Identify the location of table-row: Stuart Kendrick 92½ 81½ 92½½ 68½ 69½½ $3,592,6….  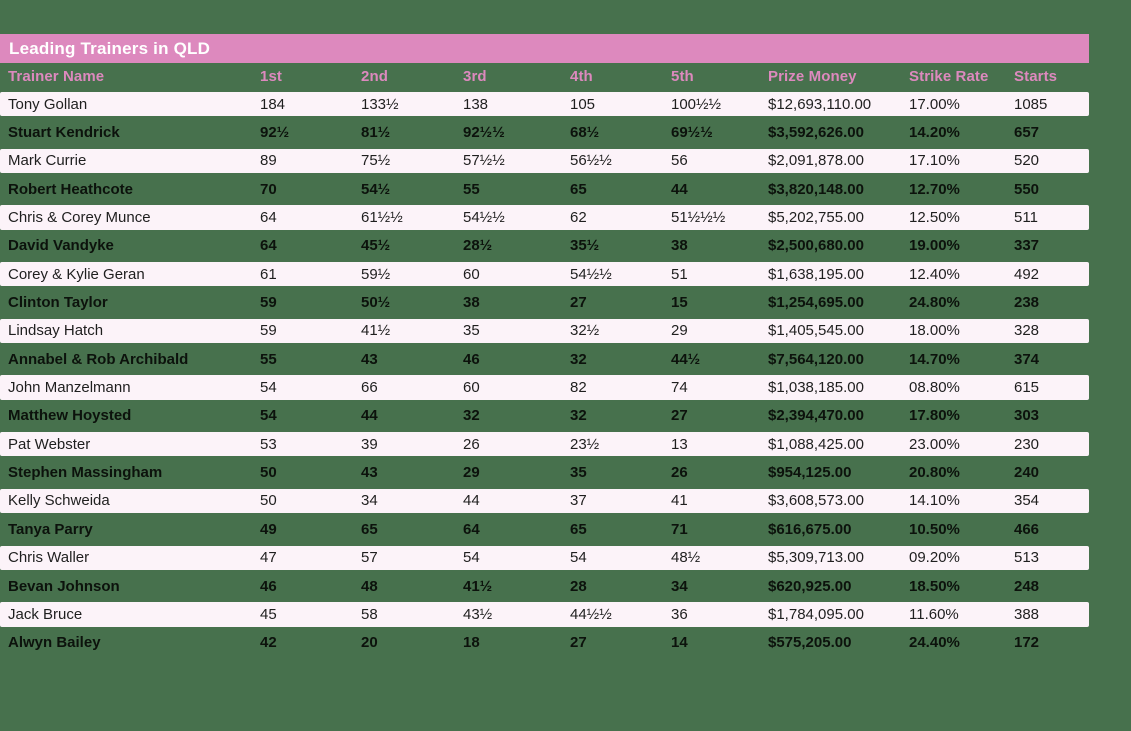
(544, 132).